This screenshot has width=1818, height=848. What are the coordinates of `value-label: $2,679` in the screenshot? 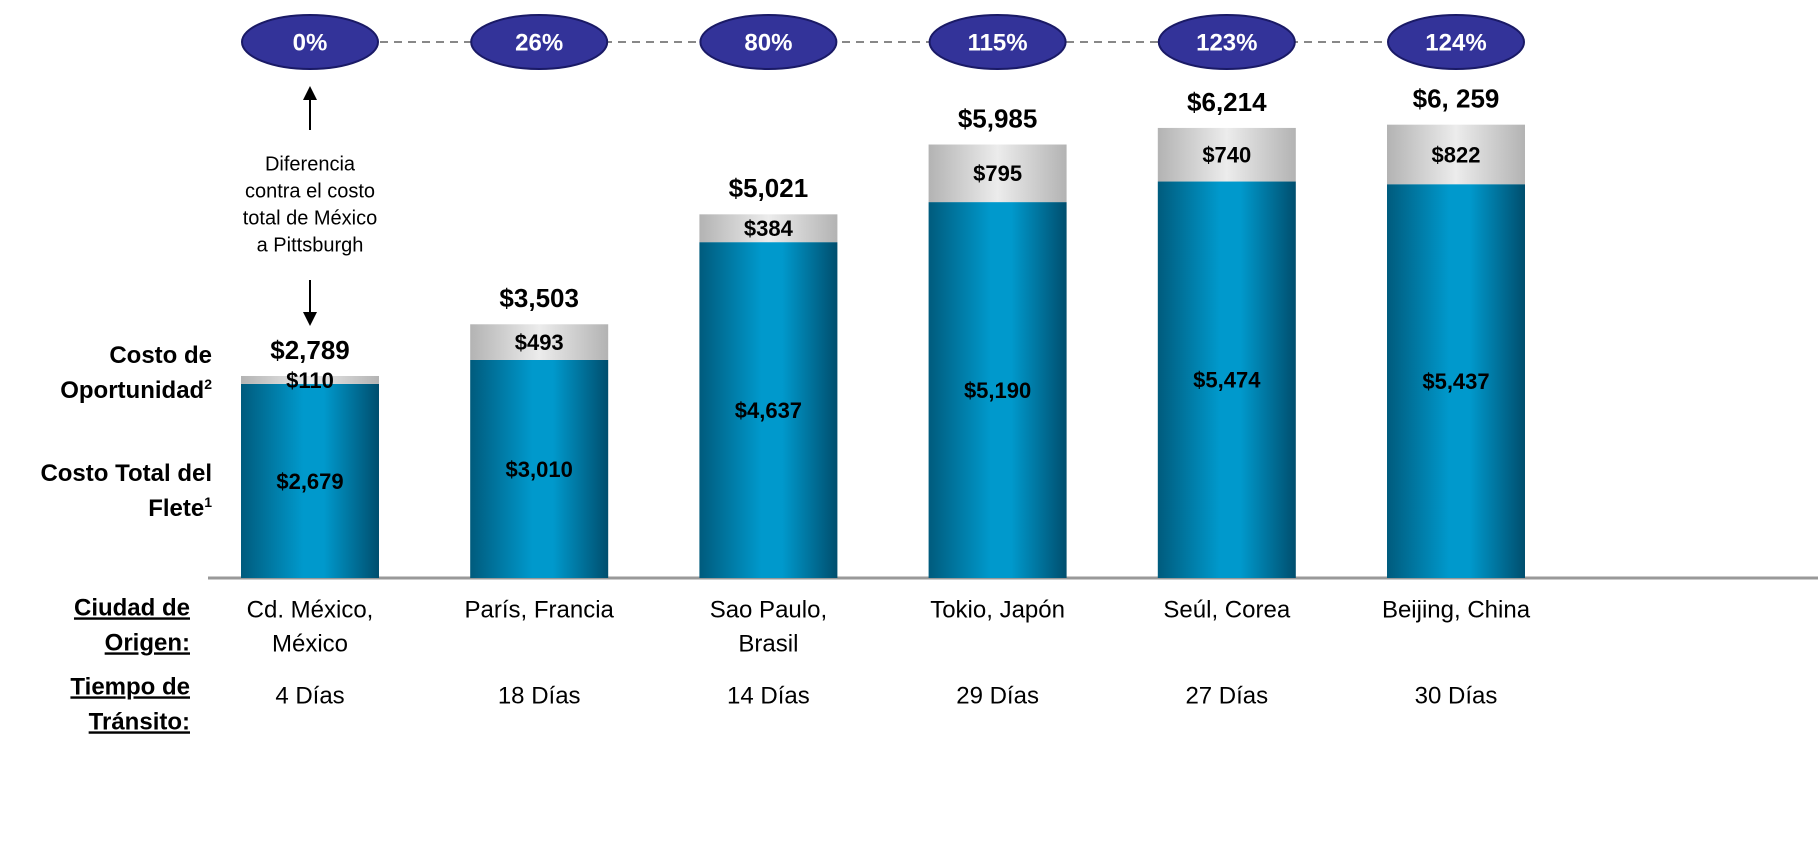 It's located at (309, 481).